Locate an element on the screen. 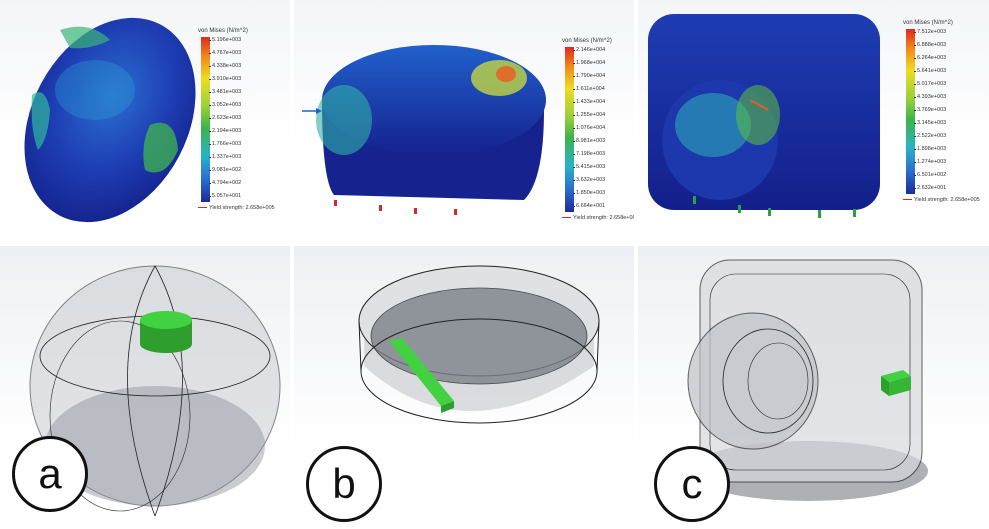  legend-tick: 5.415e+003 is located at coordinates (589, 167).